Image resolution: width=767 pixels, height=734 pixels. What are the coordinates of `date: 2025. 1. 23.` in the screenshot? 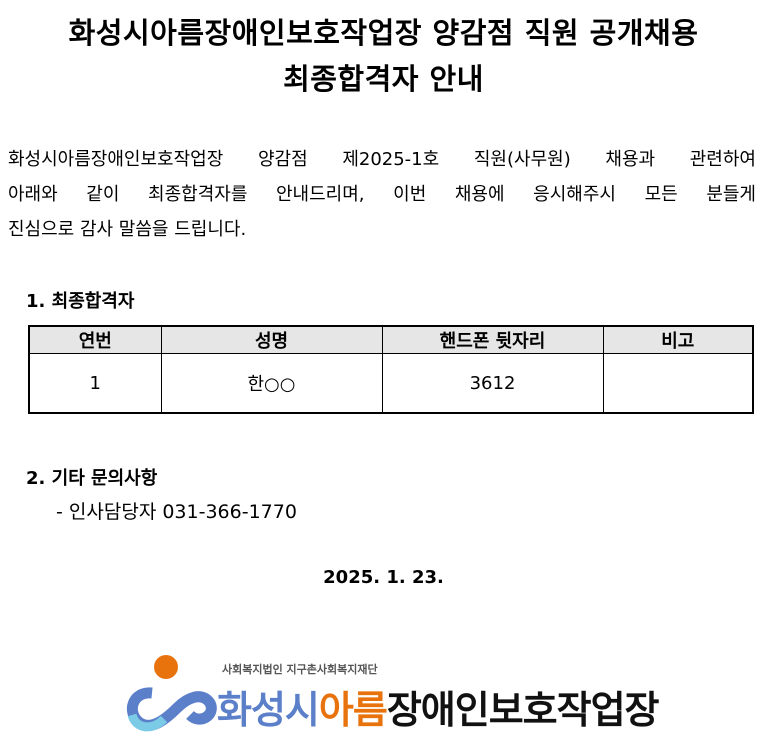 It's located at (383, 577).